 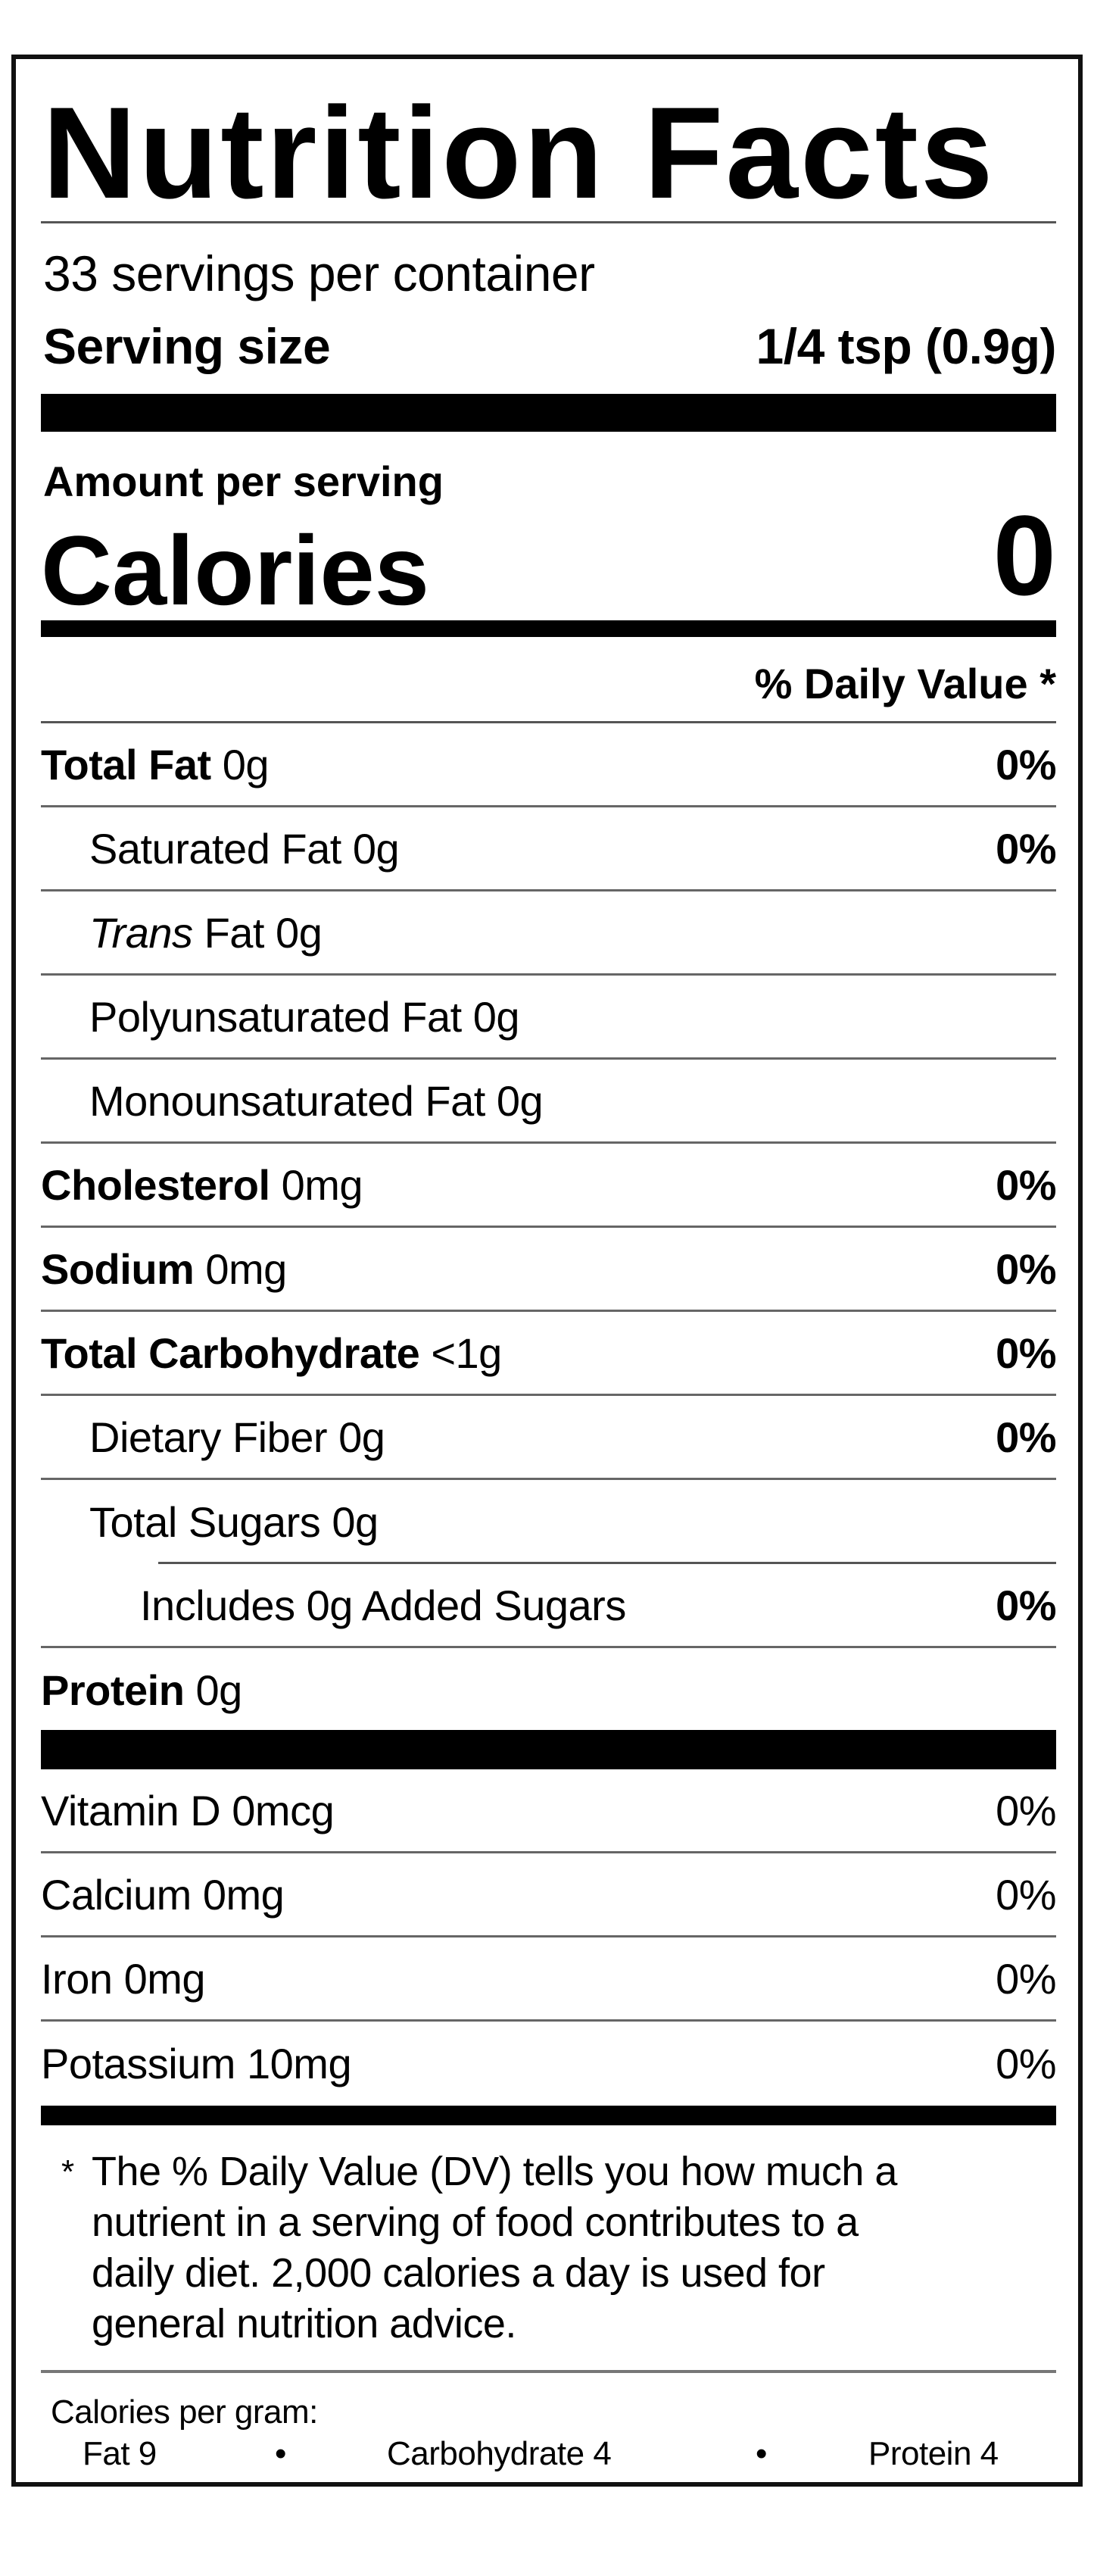 What do you see at coordinates (235, 571) in the screenshot?
I see `calories-label: Calories` at bounding box center [235, 571].